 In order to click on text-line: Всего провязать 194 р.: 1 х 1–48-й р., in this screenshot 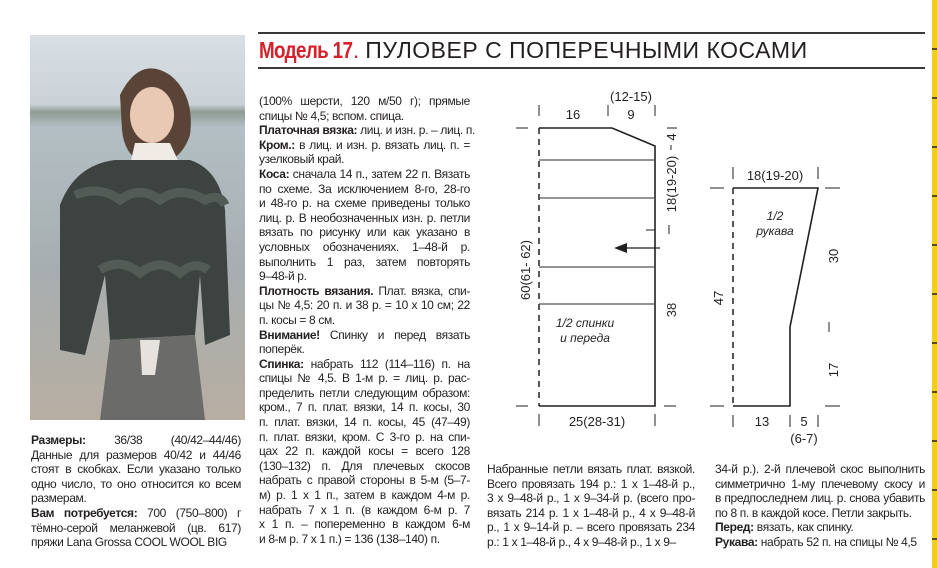, I will do `click(591, 484)`.